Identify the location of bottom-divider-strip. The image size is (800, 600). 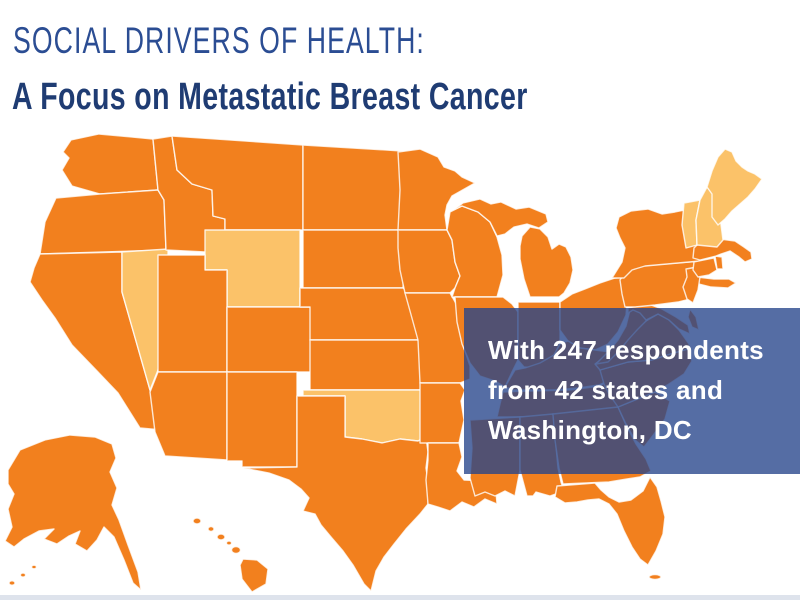
(400, 597).